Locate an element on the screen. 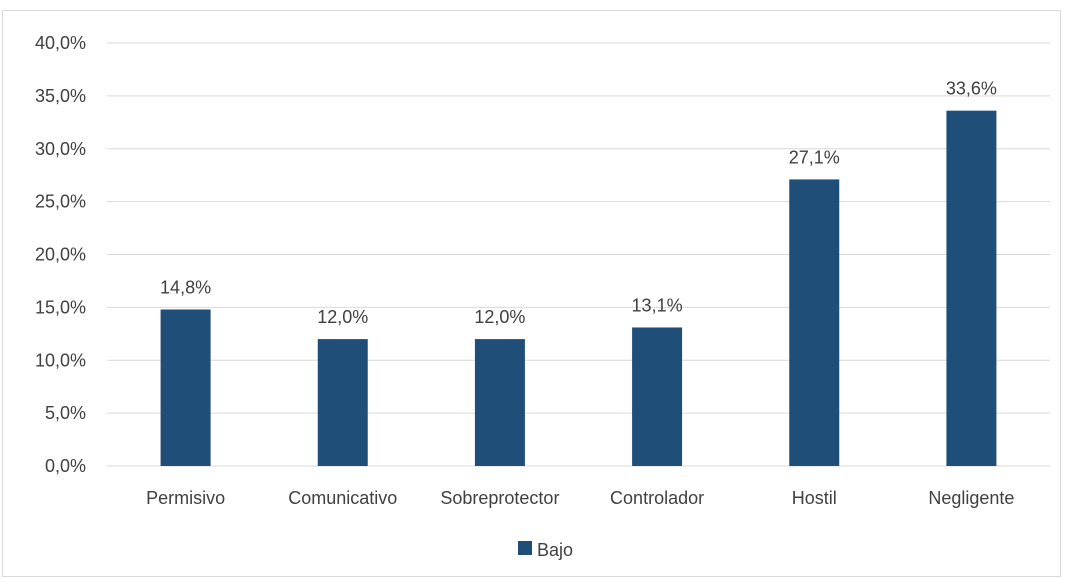 This screenshot has width=1065, height=579. x-tick-label-permisivo: Permisivo is located at coordinates (185, 498).